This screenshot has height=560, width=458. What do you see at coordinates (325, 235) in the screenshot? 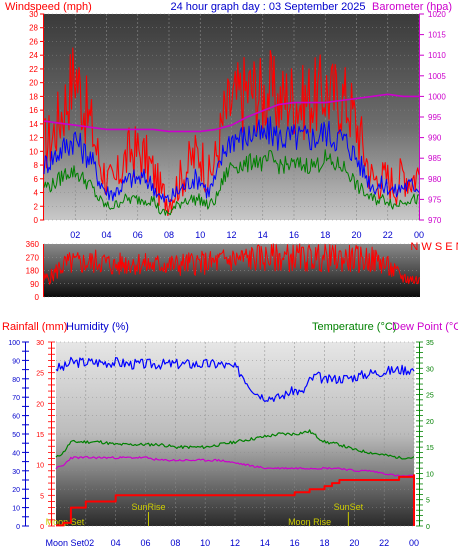
I see `wind-x-tick-label: 18` at bounding box center [325, 235].